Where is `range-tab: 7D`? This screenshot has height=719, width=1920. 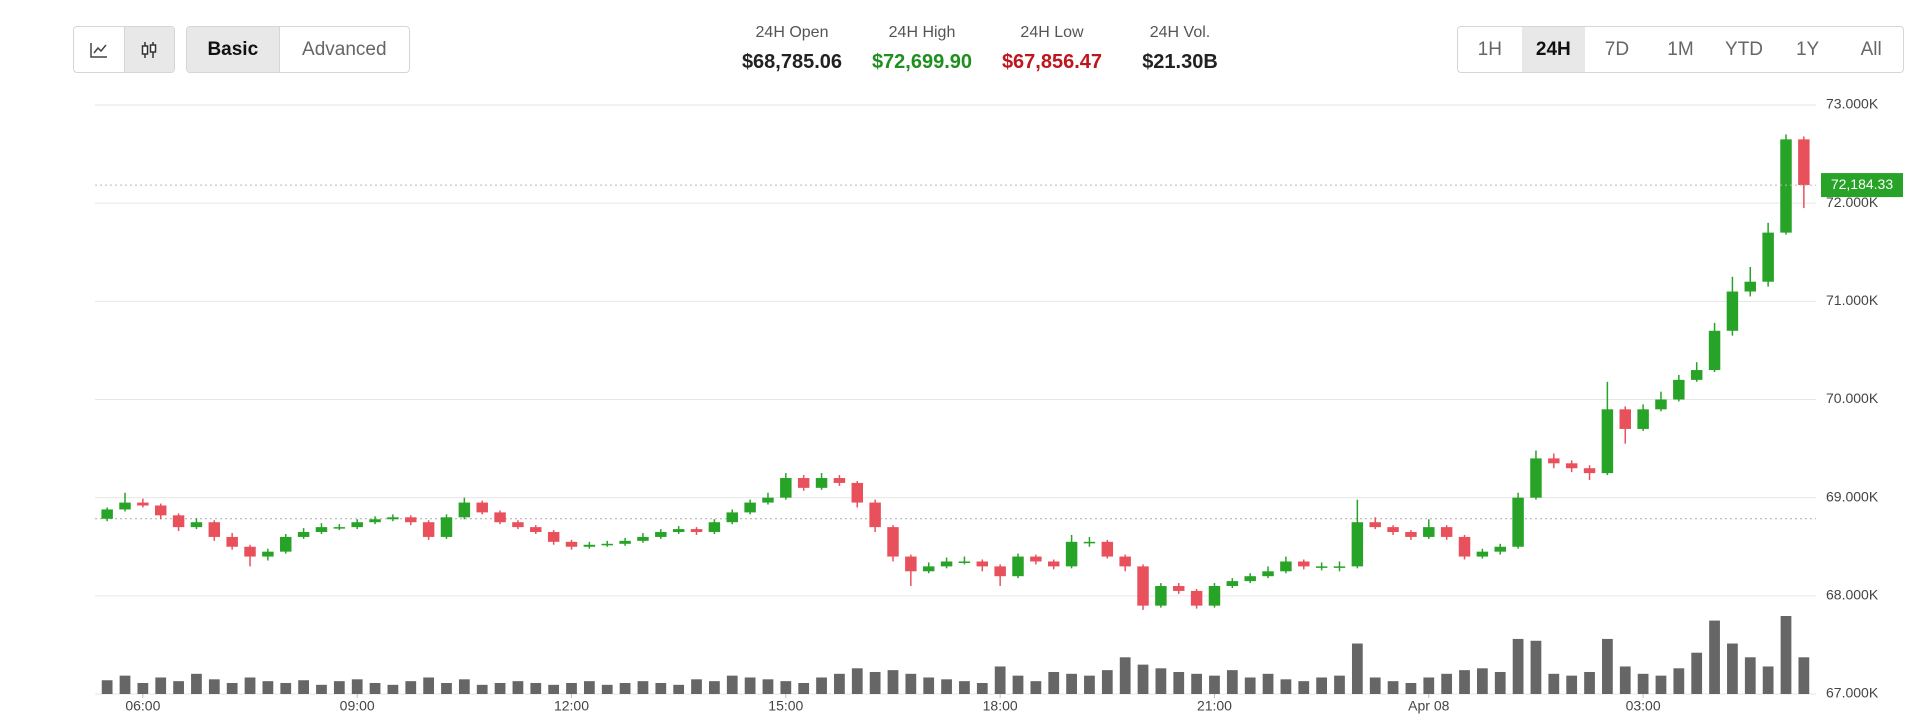
range-tab: 7D is located at coordinates (1617, 49).